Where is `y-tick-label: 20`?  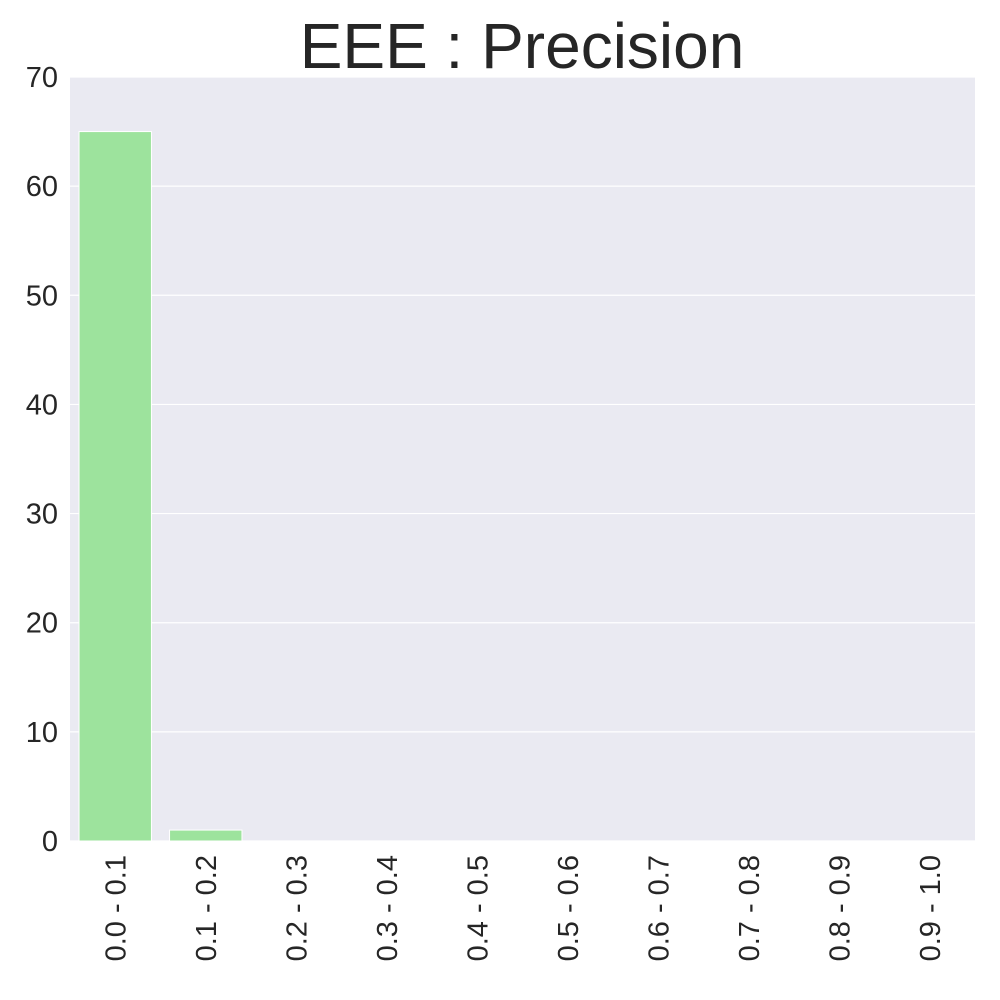 y-tick-label: 20 is located at coordinates (42, 624).